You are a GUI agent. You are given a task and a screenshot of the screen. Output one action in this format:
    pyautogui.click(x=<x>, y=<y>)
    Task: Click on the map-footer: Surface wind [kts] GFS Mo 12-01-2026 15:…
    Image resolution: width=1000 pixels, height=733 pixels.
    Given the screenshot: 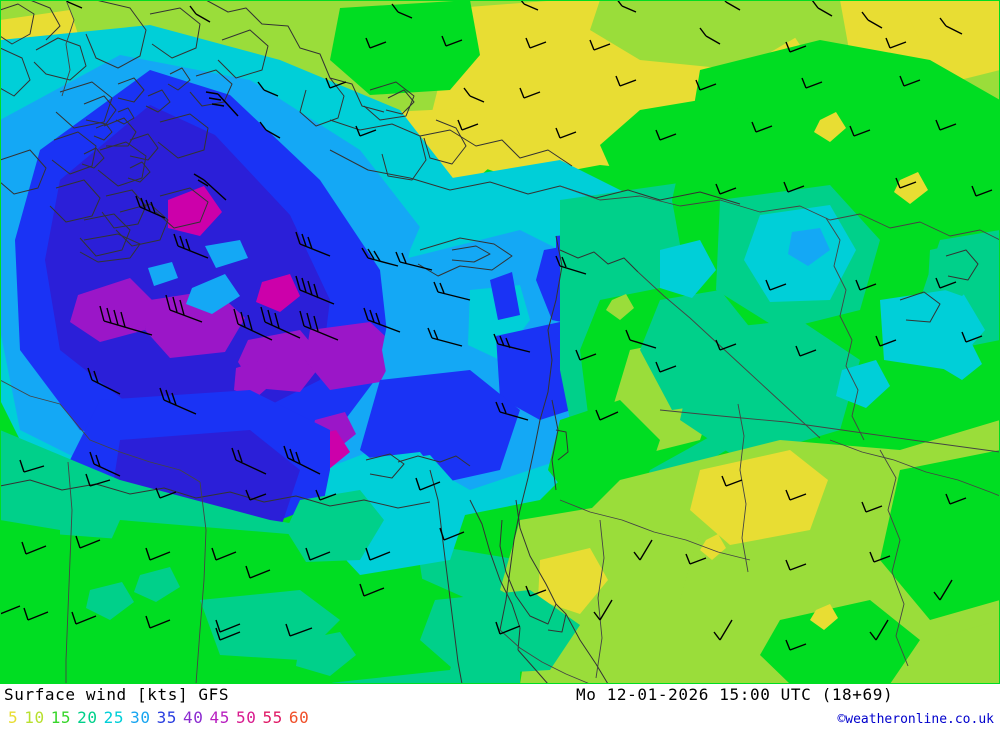 What is the action you would take?
    pyautogui.click(x=500, y=708)
    